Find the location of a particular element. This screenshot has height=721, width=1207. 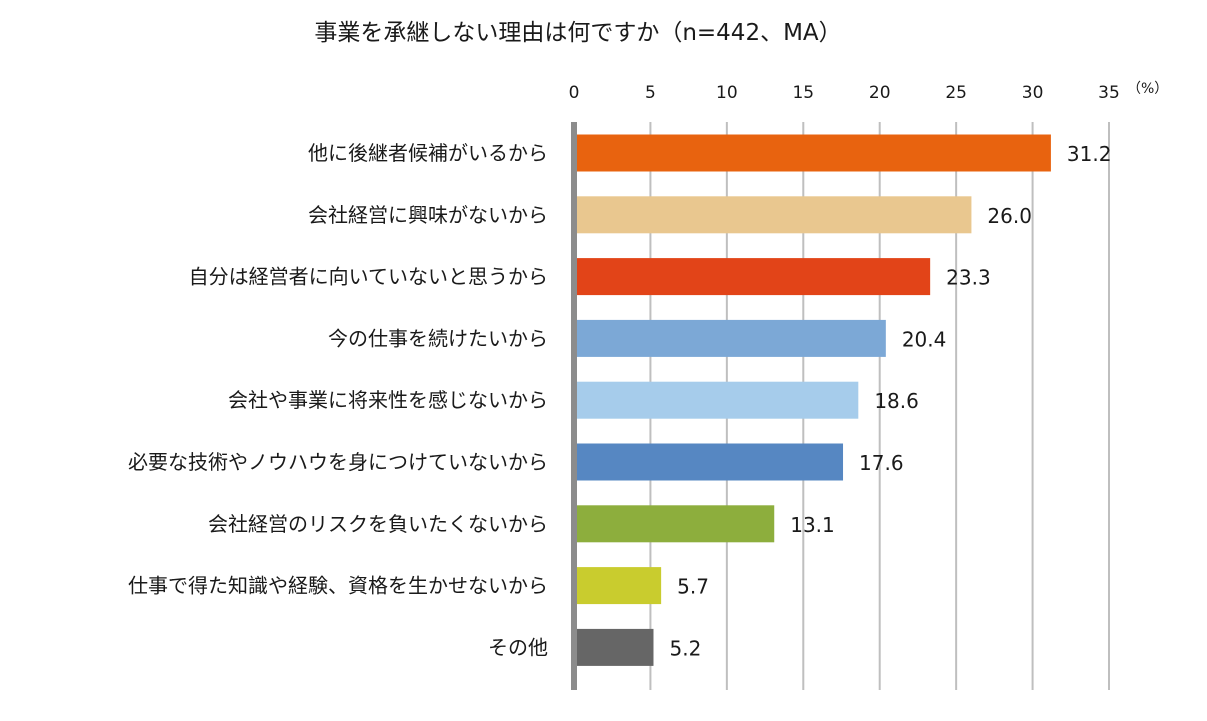

value-label: 5.2 is located at coordinates (685, 648).